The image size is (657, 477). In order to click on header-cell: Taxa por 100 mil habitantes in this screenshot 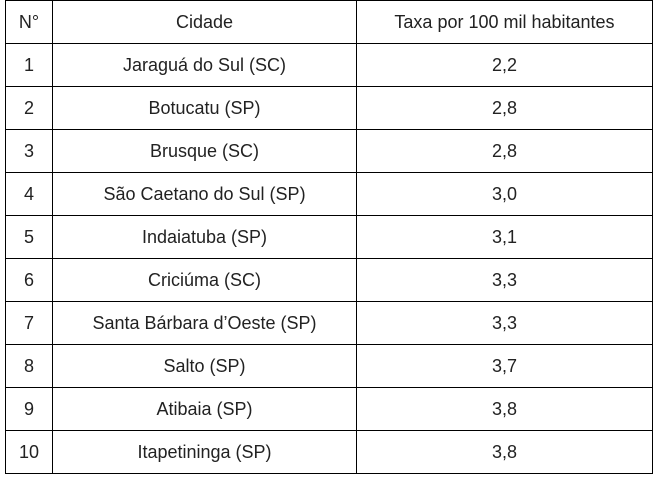, I will do `click(504, 22)`.